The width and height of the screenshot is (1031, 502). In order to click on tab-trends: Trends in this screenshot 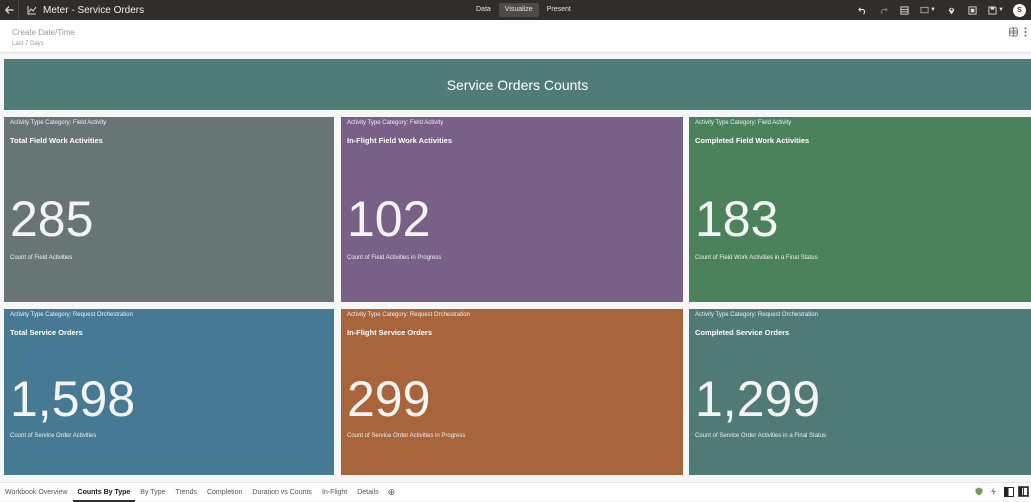, I will do `click(186, 492)`.